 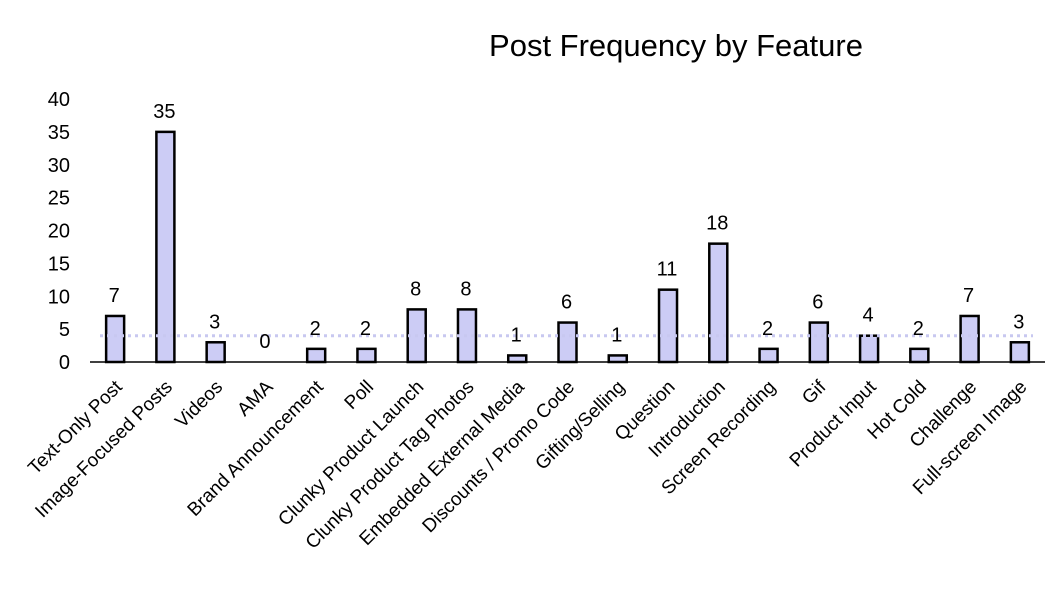 What do you see at coordinates (199, 405) in the screenshot?
I see `category-label: Videos` at bounding box center [199, 405].